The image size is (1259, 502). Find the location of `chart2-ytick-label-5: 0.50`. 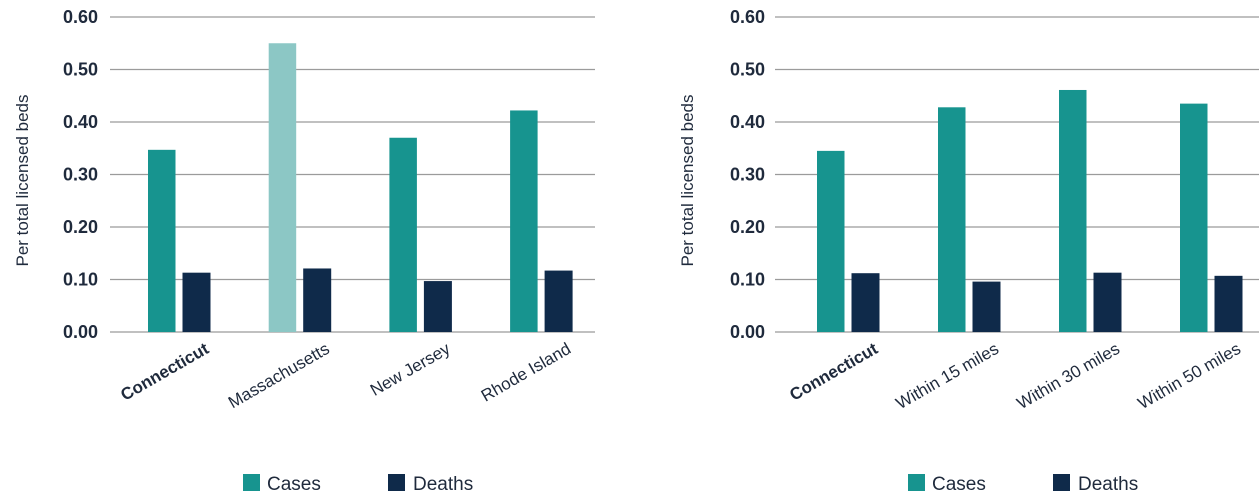

chart2-ytick-label-5: 0.50 is located at coordinates (747, 70).